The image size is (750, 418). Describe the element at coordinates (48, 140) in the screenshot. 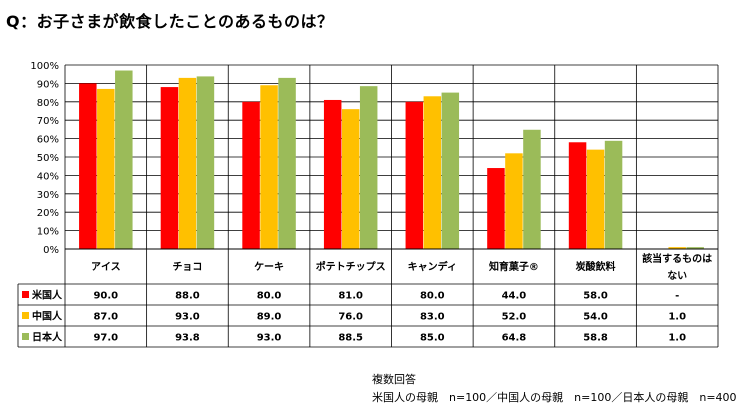

I see `y-tick-label: 60%` at that location.